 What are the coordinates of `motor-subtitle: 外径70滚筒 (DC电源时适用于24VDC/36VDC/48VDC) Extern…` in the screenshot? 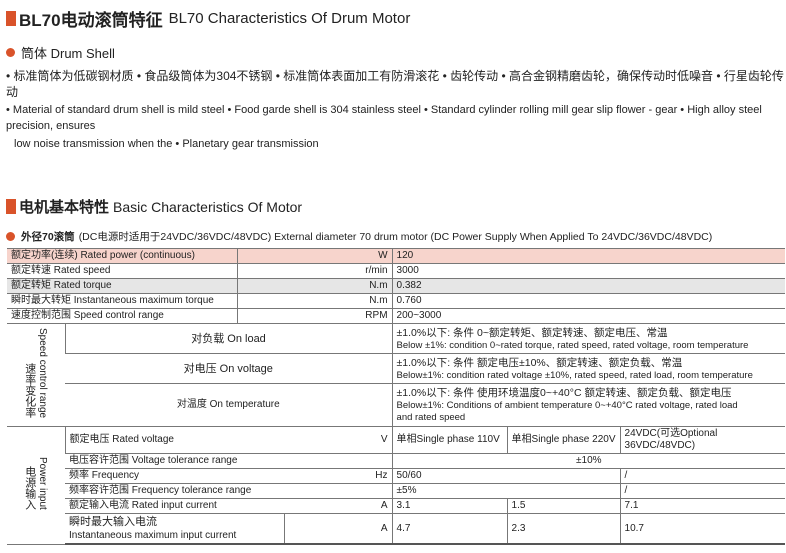 It's located at (395, 236).